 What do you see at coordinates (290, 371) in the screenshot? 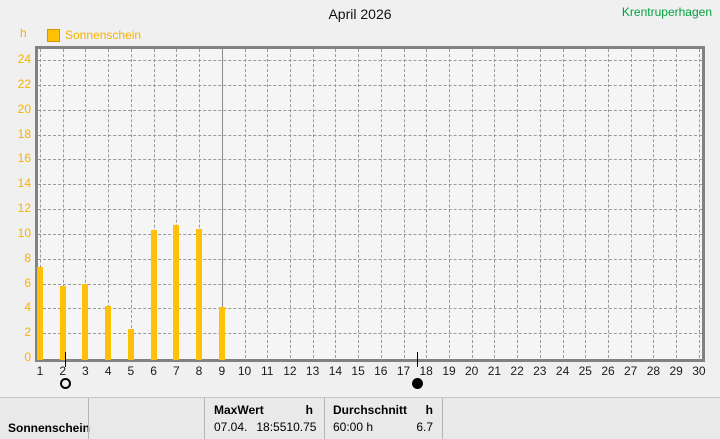
I see `x-axis-day-label: 12` at bounding box center [290, 371].